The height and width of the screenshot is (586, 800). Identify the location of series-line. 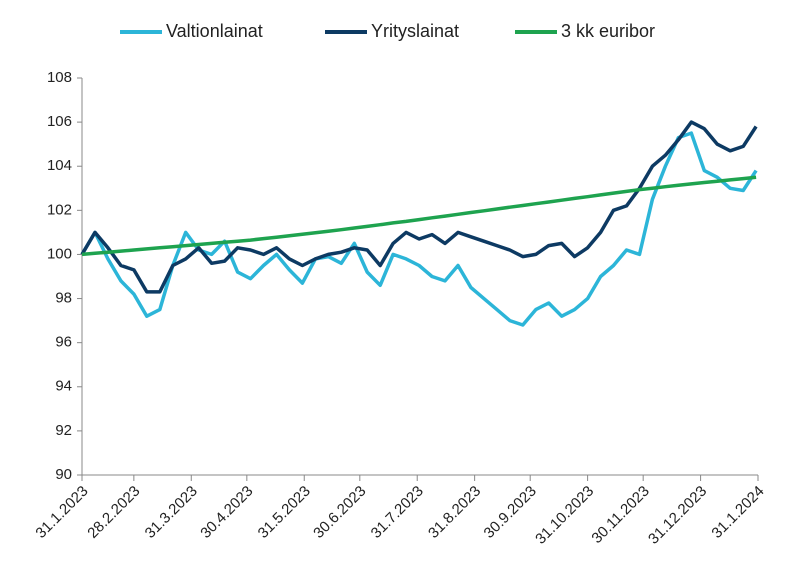
(419, 216).